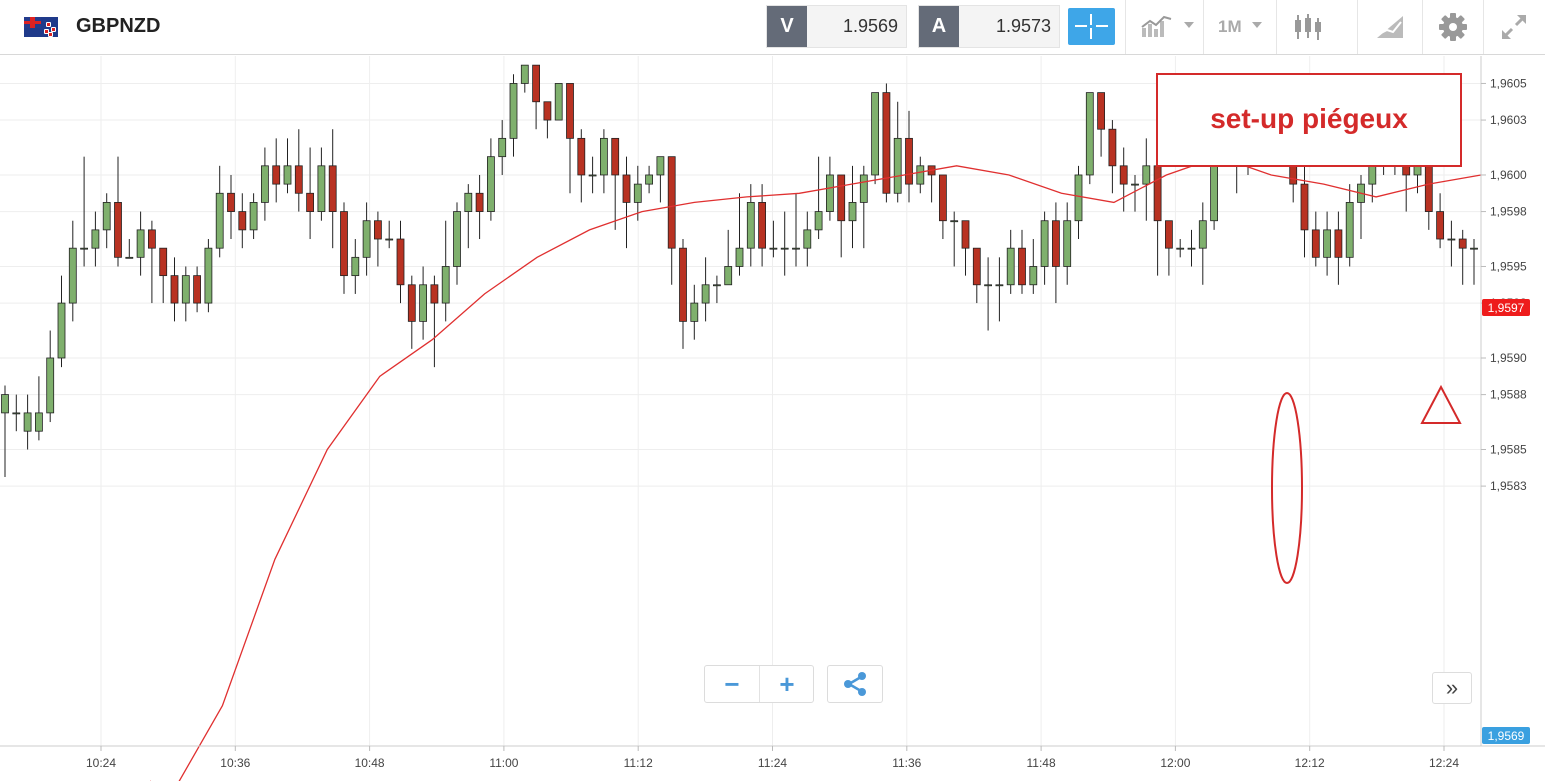  I want to click on buy-price-button: A 1.9573, so click(989, 26).